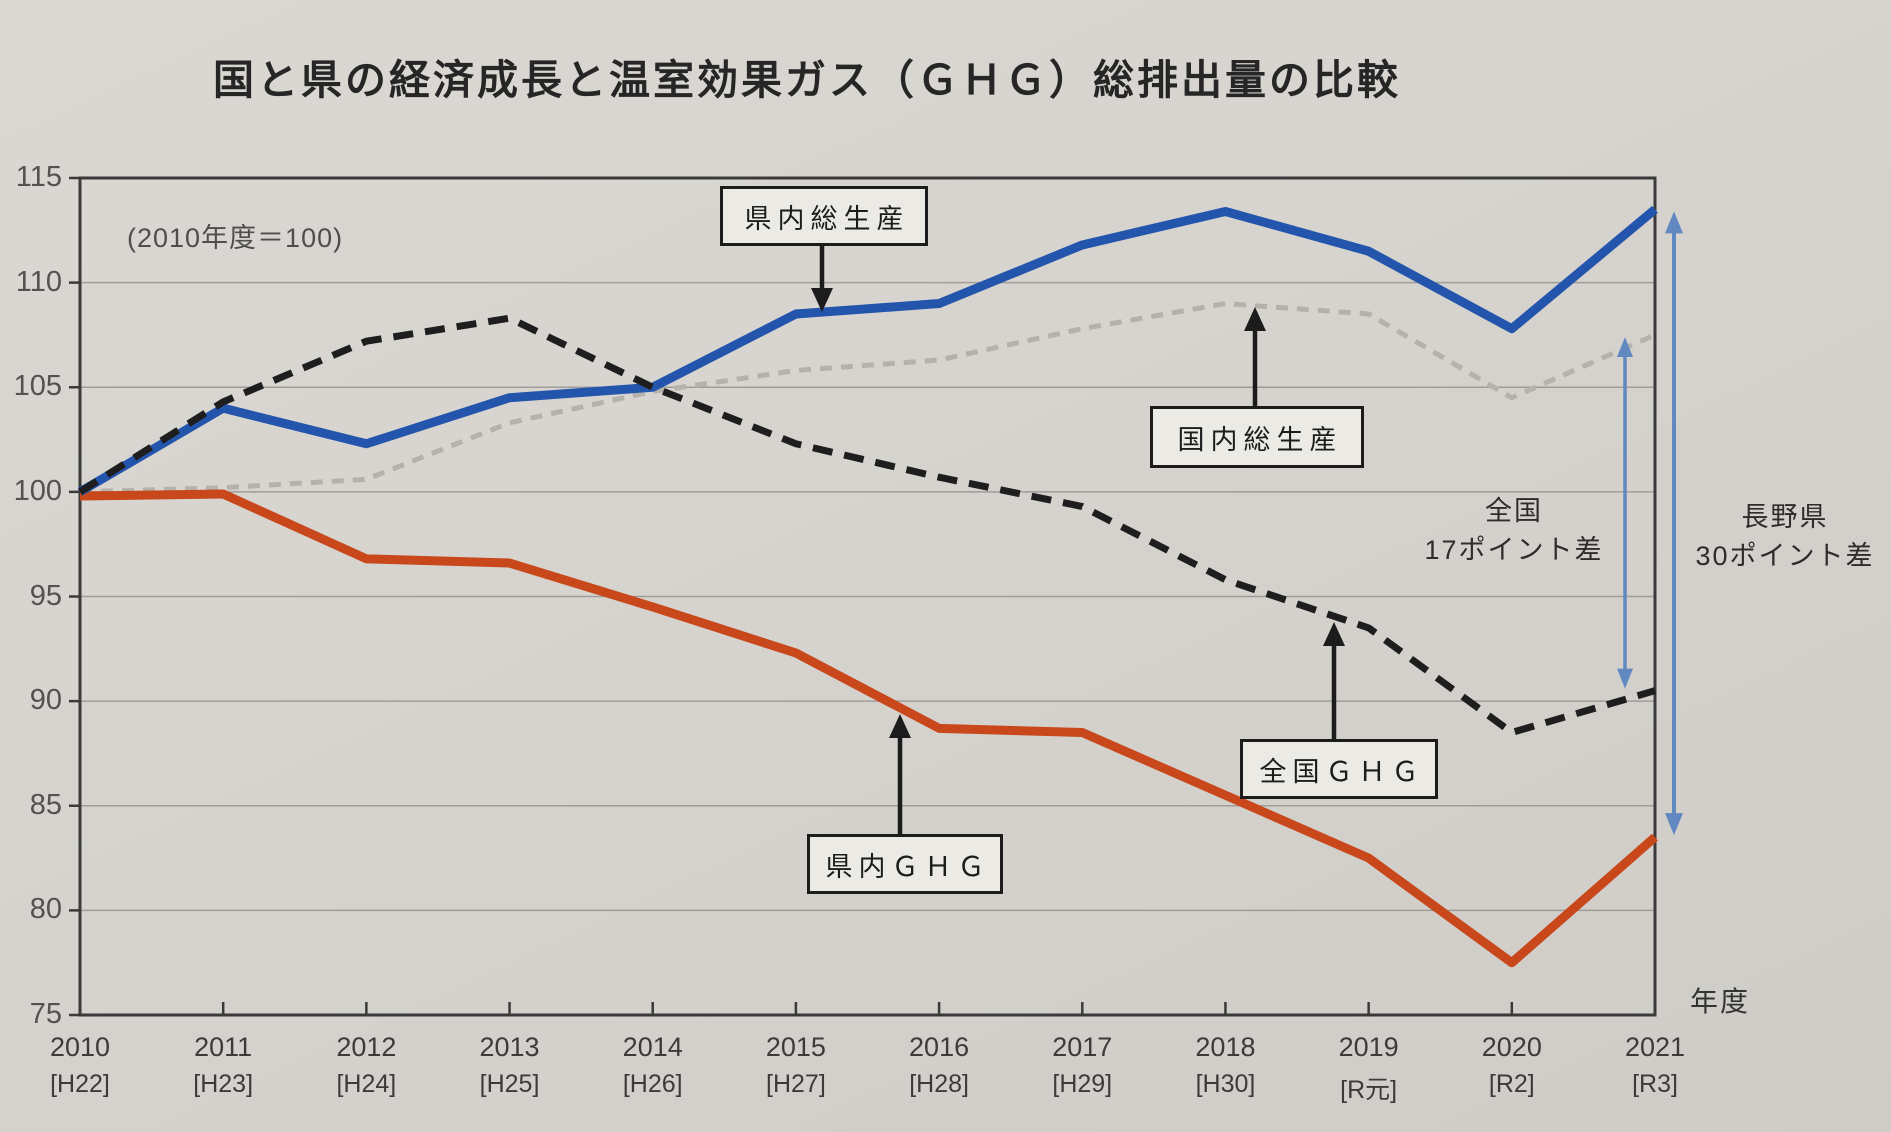  Describe the element at coordinates (796, 1065) in the screenshot. I see `x-tick-label: 2015 [H27]` at that location.